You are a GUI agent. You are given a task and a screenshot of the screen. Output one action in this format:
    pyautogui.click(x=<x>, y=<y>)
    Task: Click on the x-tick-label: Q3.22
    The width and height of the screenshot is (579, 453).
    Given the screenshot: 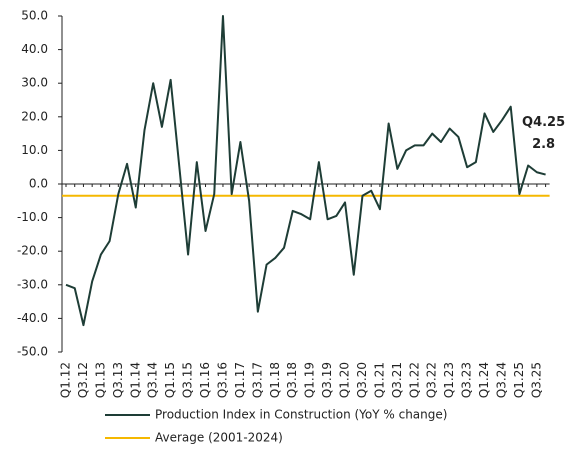 What is the action you would take?
    pyautogui.click(x=432, y=380)
    